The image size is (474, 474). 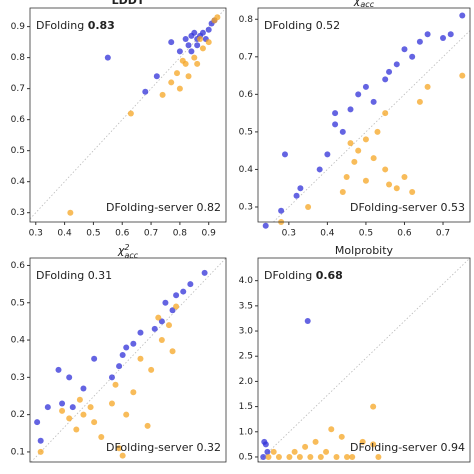 What do you see at coordinates (453, 447) in the screenshot?
I see `annotation-score: 0.94` at bounding box center [453, 447].